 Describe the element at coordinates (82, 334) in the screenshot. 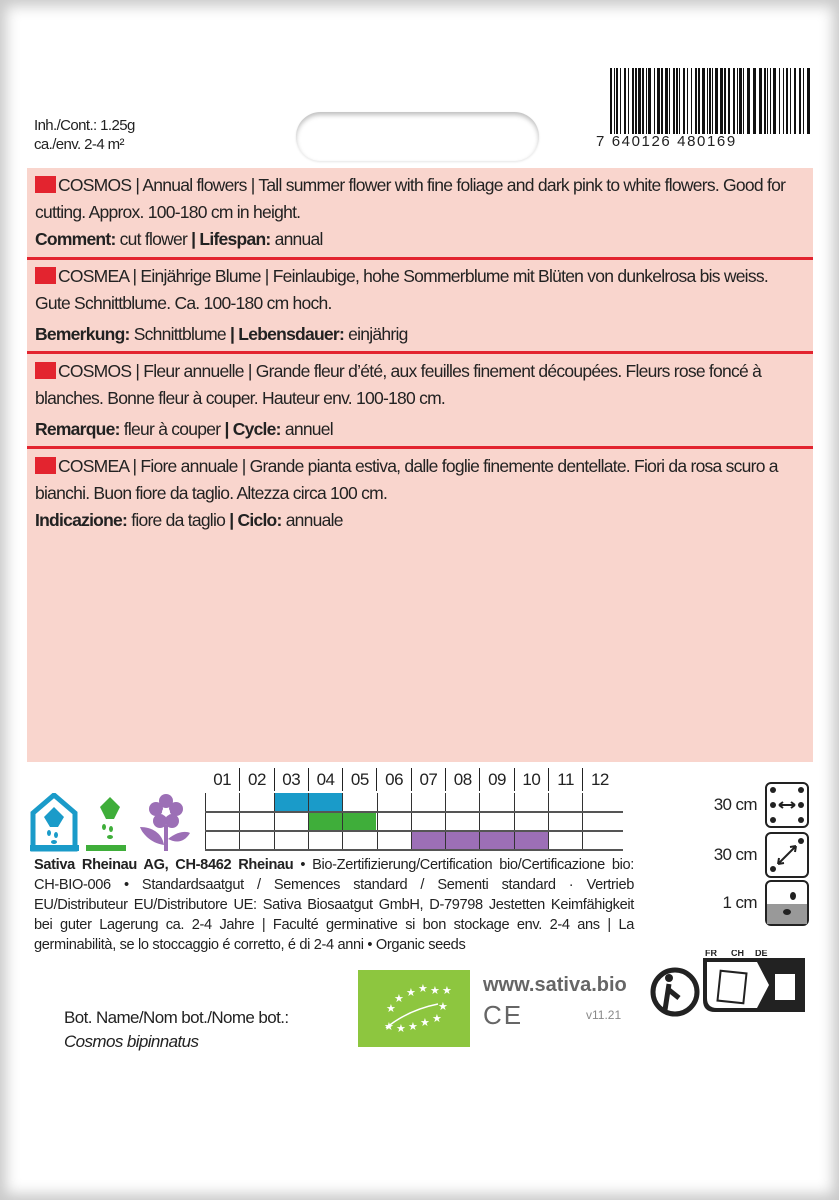

I see `comment-label: Bemerkung:` at that location.